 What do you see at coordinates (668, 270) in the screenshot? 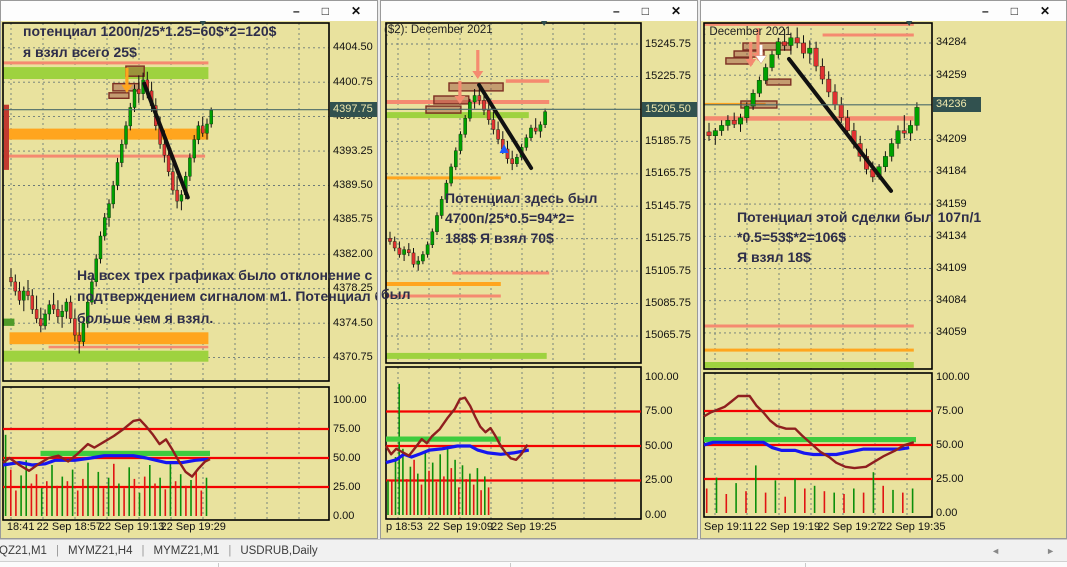
I see `price-label: 15105.75` at bounding box center [668, 270].